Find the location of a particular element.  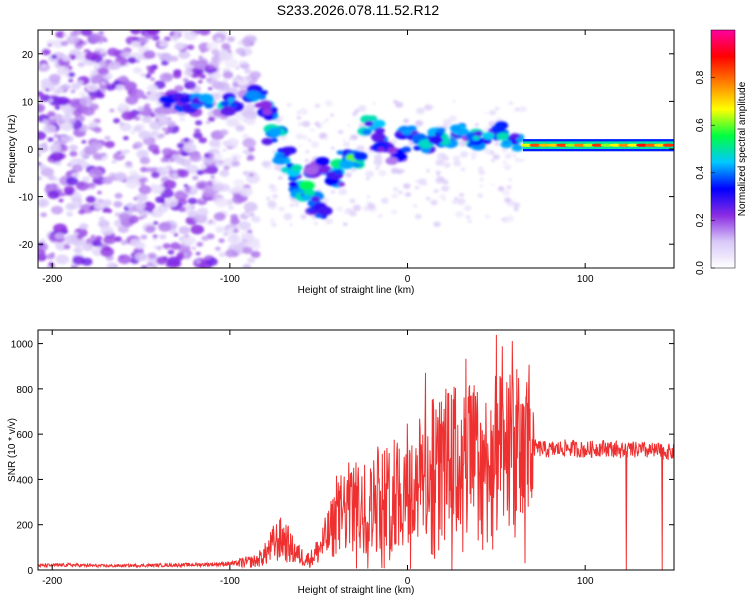

x-tick-label: 0 is located at coordinates (408, 279).